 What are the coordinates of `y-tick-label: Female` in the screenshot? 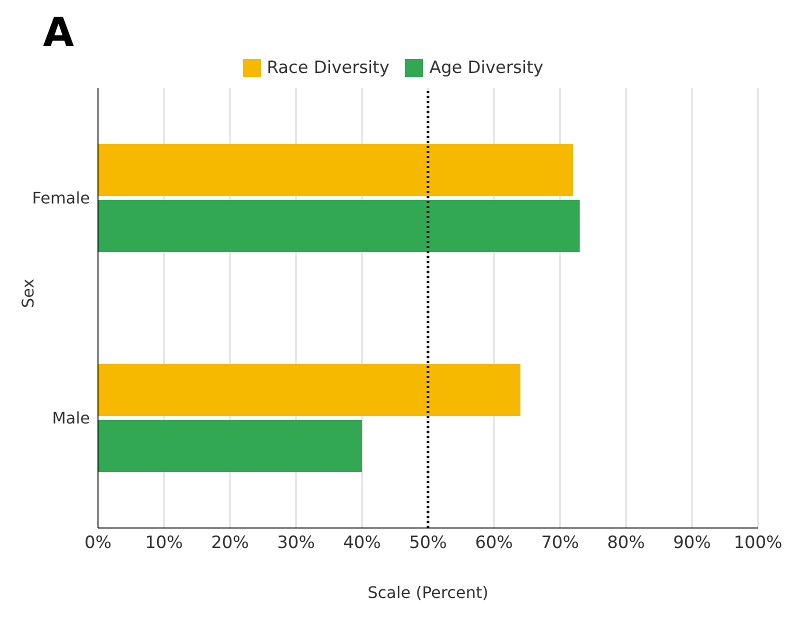 It's located at (61, 198).